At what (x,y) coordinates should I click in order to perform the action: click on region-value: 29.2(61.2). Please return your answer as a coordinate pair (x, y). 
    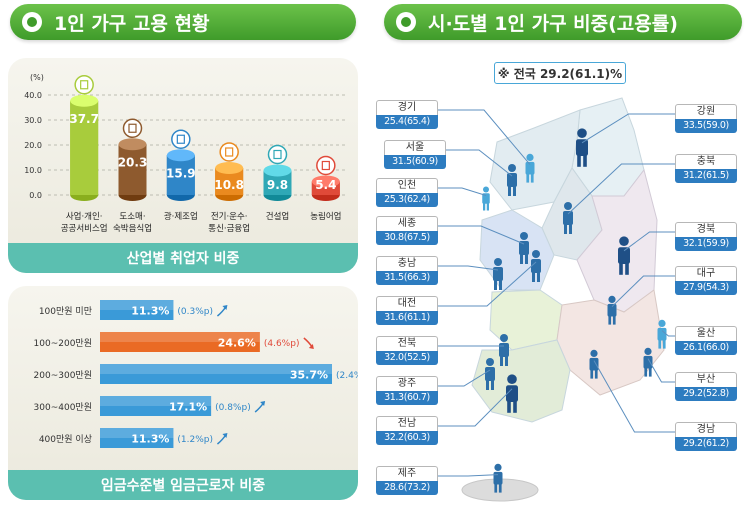
    Looking at the image, I should click on (706, 444).